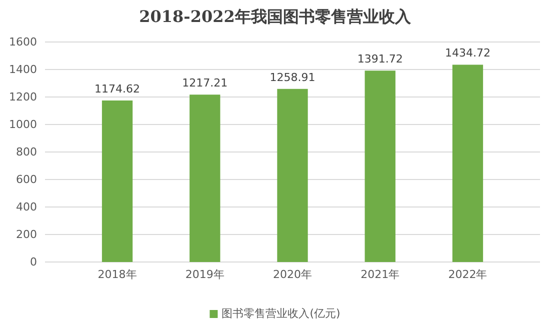  I want to click on y-tick-label: 600, so click(26, 179).